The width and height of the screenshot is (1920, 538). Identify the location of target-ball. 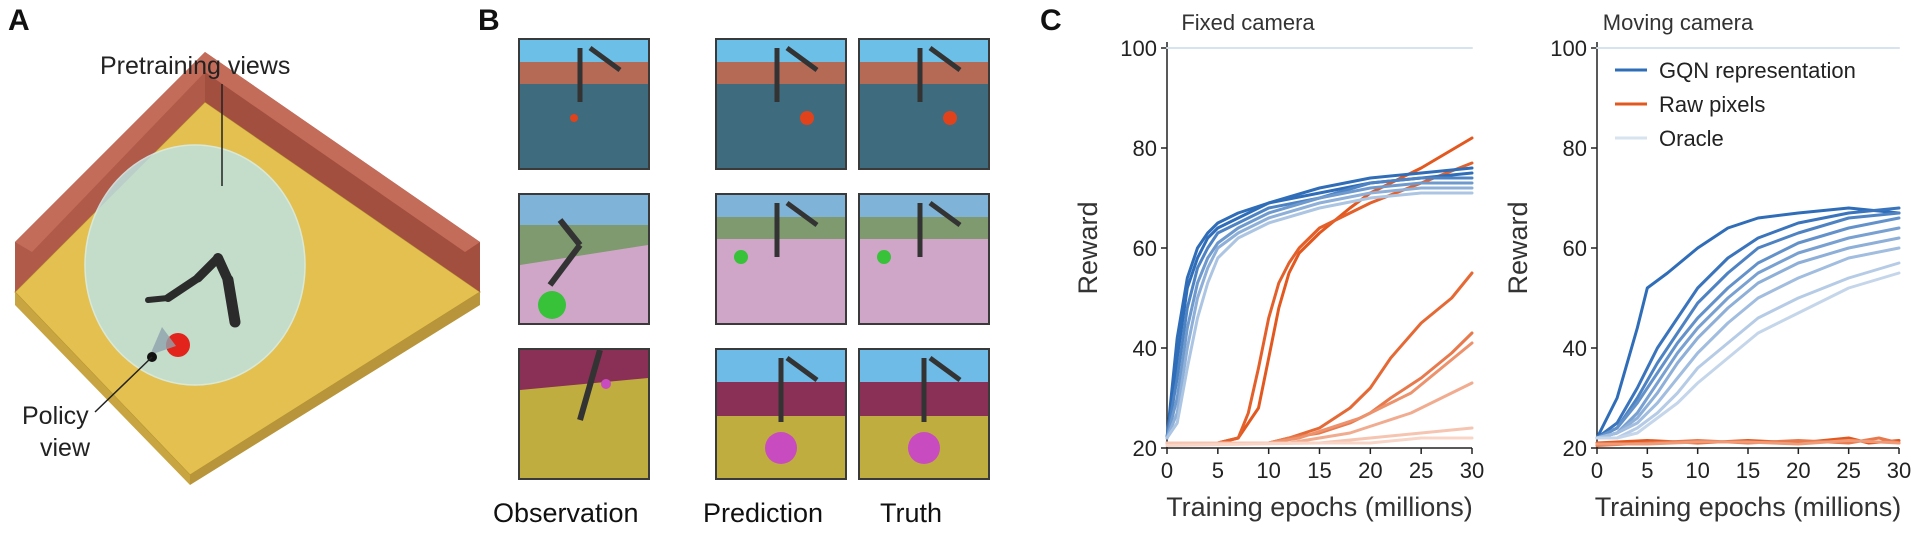
(178, 345).